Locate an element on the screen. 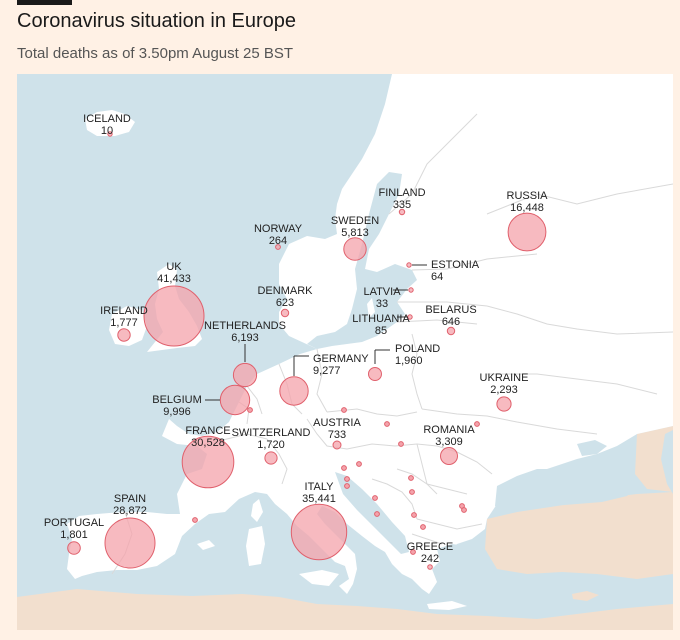 The height and width of the screenshot is (640, 680). bubble-russia is located at coordinates (527, 232).